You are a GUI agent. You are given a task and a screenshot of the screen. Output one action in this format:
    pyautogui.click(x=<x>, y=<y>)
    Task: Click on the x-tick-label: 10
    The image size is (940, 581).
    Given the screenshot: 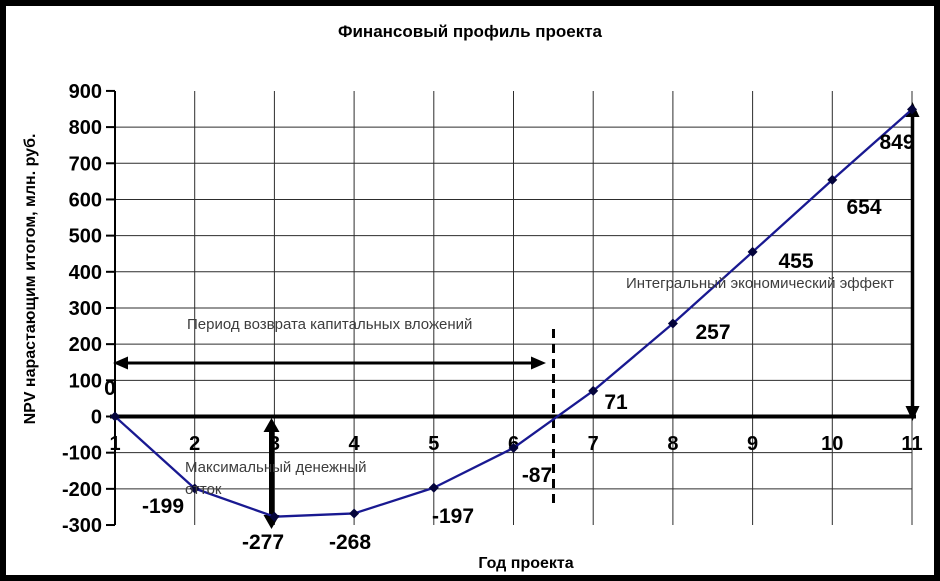 What is the action you would take?
    pyautogui.click(x=832, y=444)
    